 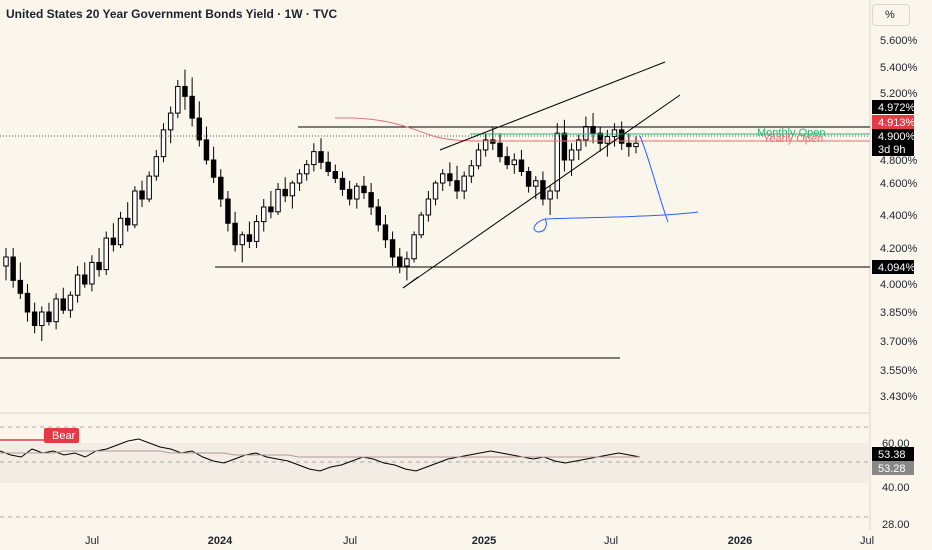 I want to click on price-badge-label: 4.913%, so click(x=897, y=123).